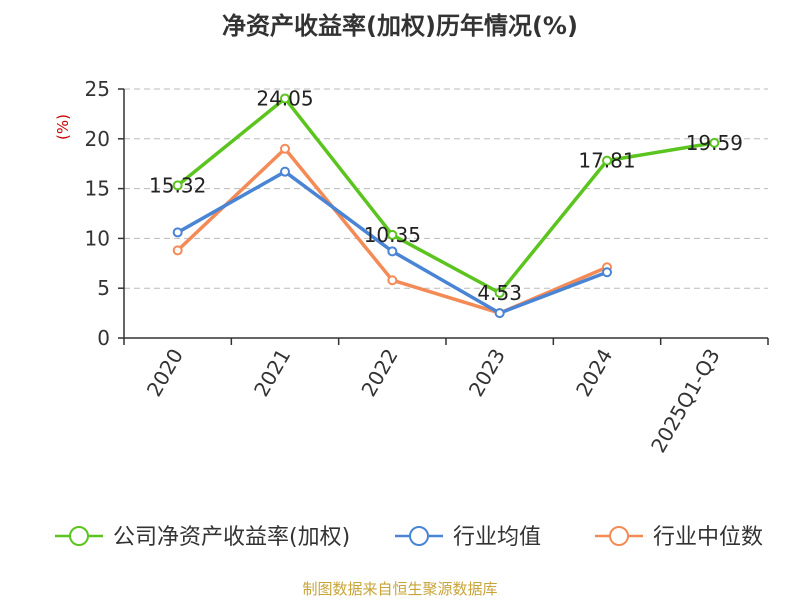 The width and height of the screenshot is (800, 600). Describe the element at coordinates (165, 373) in the screenshot. I see `x-tick-label: 2020` at that location.